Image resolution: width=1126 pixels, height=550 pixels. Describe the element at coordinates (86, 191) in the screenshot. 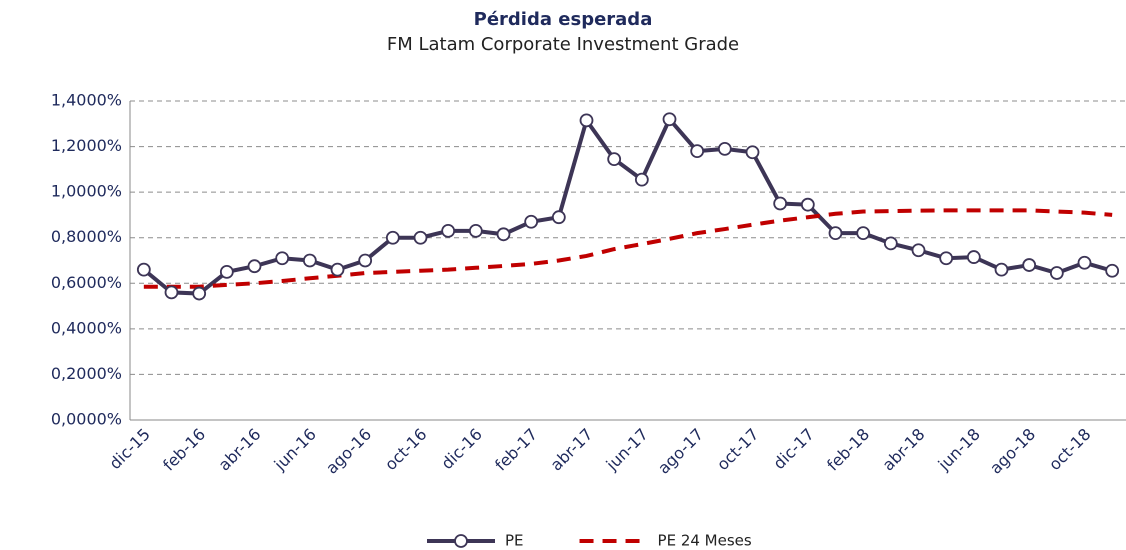

I see `y-tick-label: 1,0000%` at that location.